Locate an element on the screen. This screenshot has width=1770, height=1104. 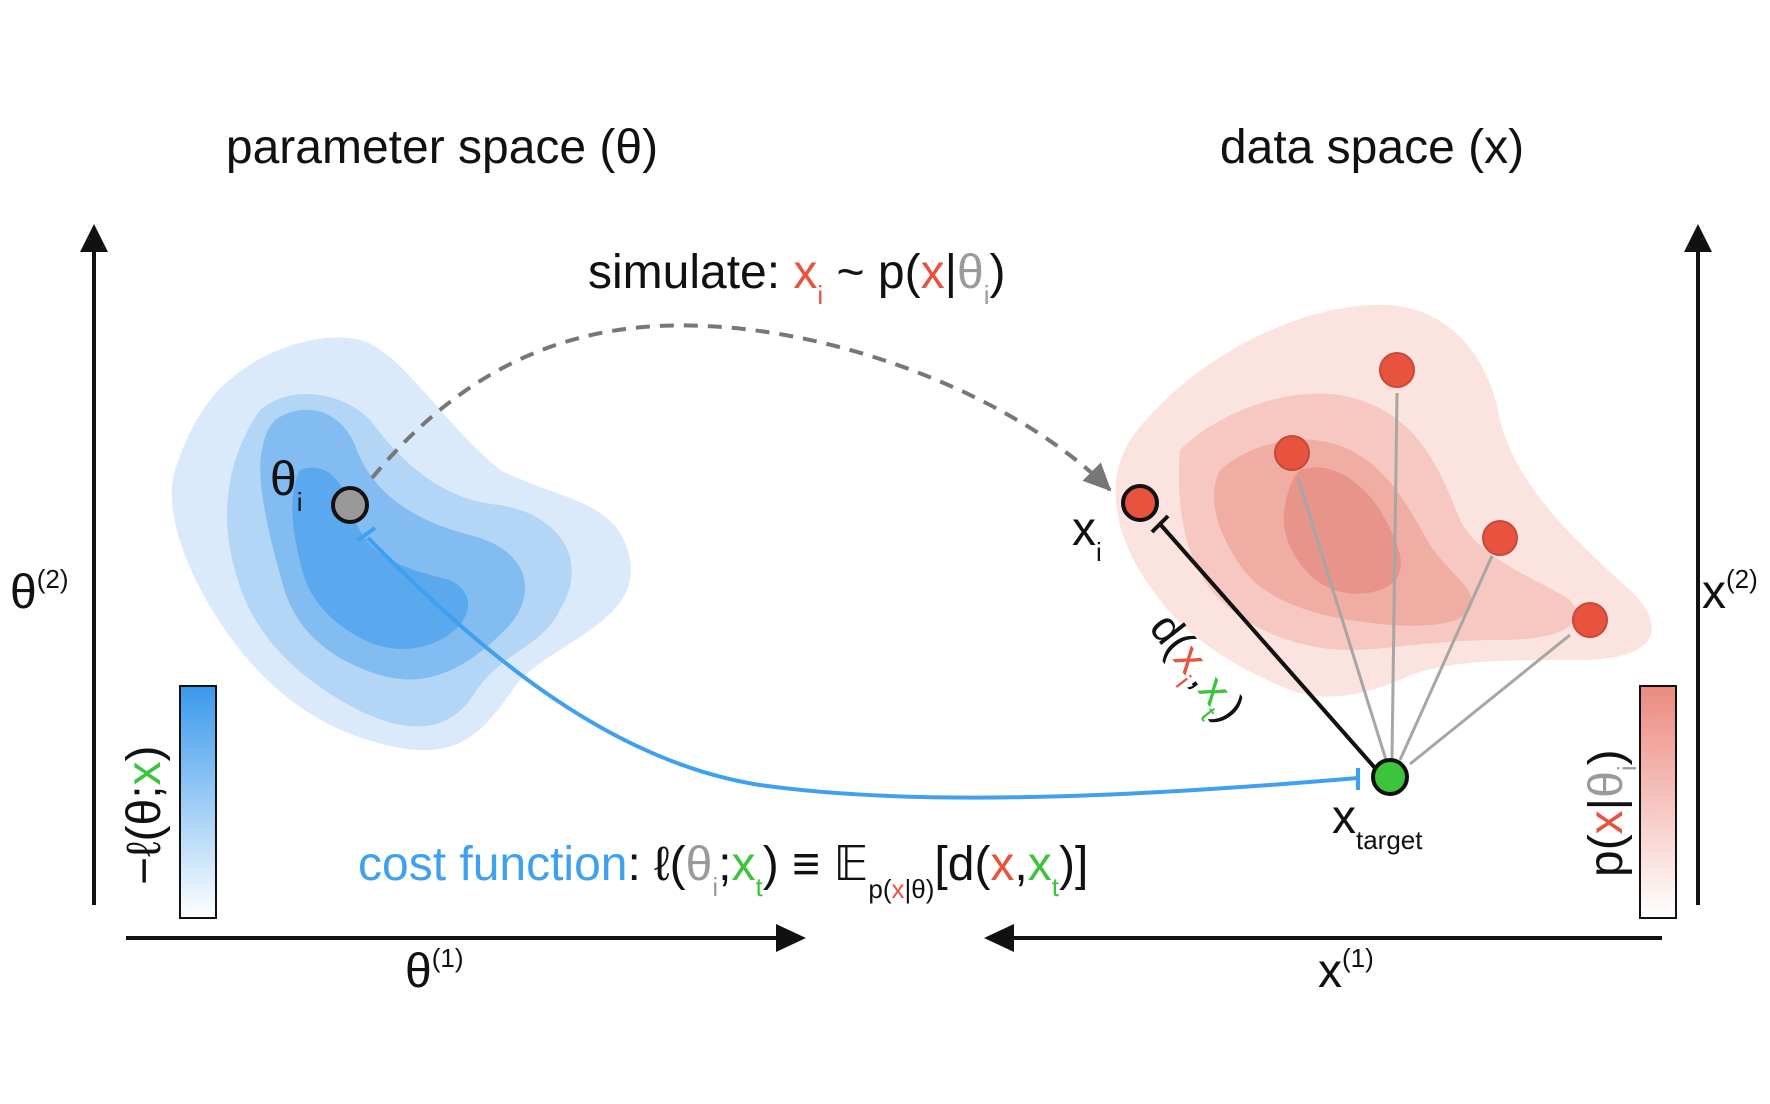
simulate-close: ) is located at coordinates (998, 272).